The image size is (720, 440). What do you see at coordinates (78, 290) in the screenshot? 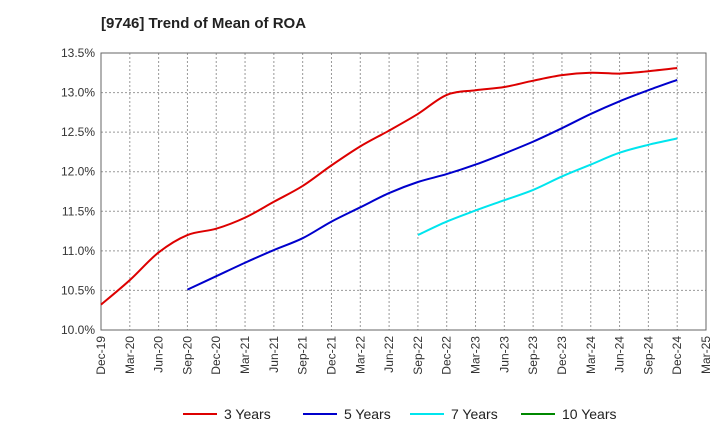
I see `y-tick-label: 10.5%` at bounding box center [78, 290].